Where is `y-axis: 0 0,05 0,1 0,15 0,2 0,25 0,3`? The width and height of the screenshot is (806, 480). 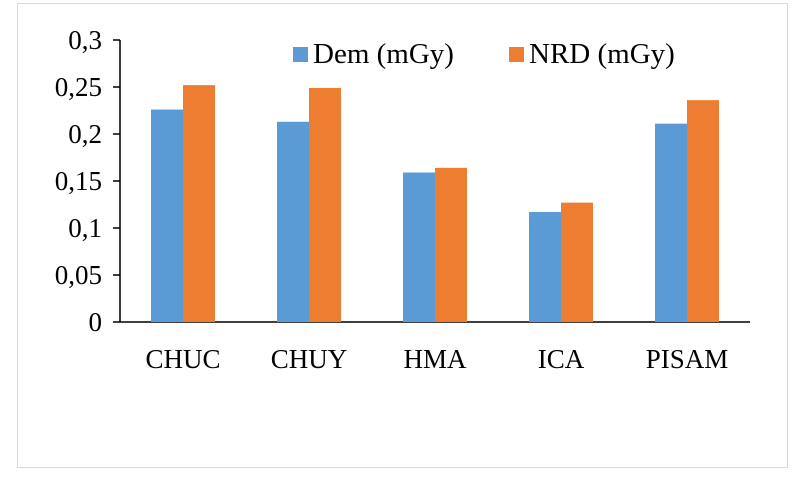 y-axis: 0 0,05 0,1 0,15 0,2 0,25 0,3 is located at coordinates (88, 181).